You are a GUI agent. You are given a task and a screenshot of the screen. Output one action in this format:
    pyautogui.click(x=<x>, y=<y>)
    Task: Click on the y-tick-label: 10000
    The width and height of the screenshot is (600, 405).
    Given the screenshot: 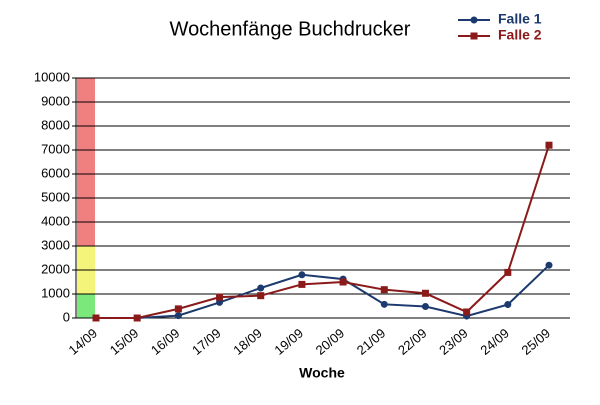 What is the action you would take?
    pyautogui.click(x=52, y=76)
    